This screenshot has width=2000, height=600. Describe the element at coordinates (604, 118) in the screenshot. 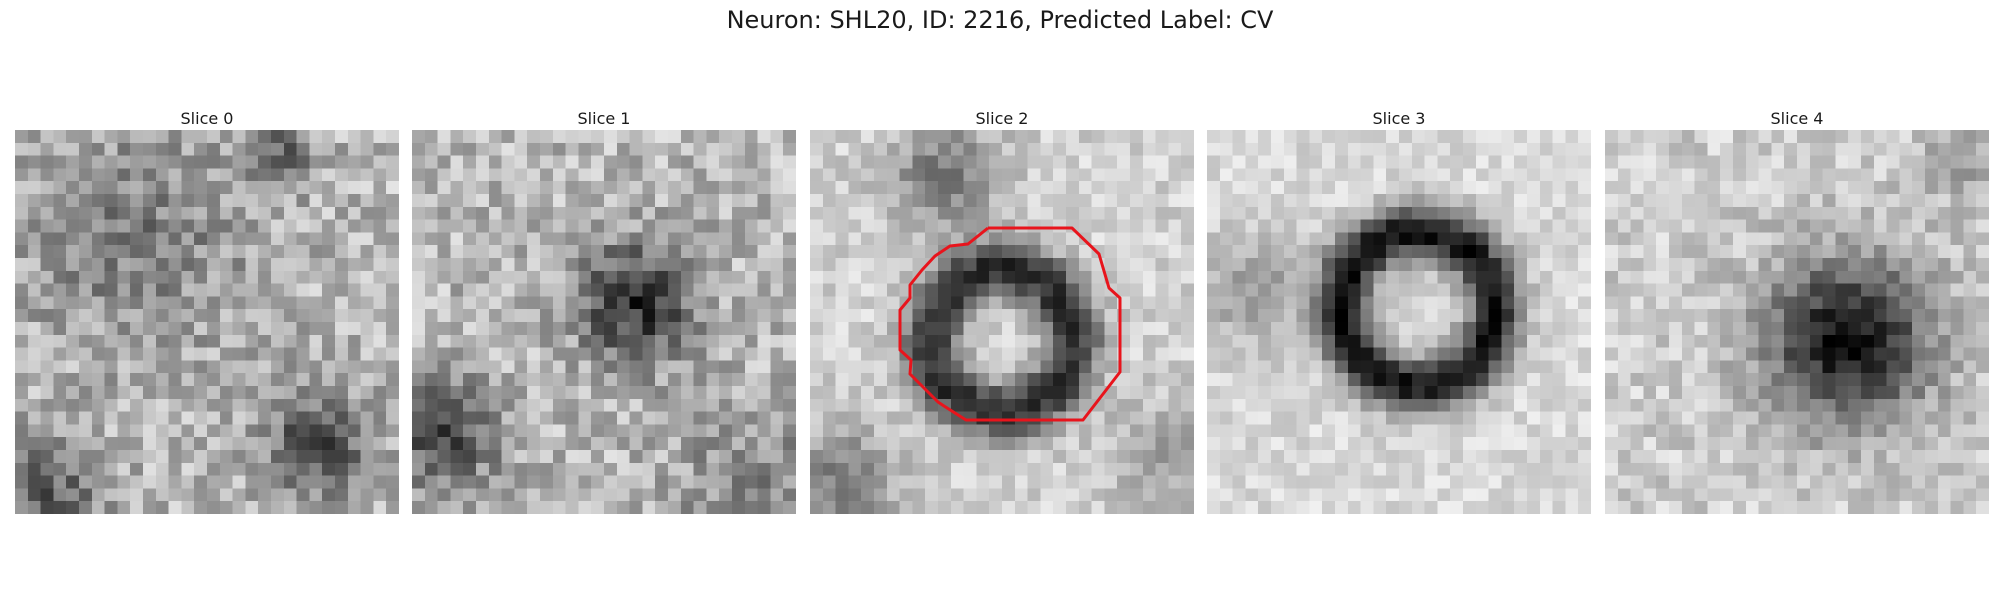

I see `slice-title: Slice 1` at that location.